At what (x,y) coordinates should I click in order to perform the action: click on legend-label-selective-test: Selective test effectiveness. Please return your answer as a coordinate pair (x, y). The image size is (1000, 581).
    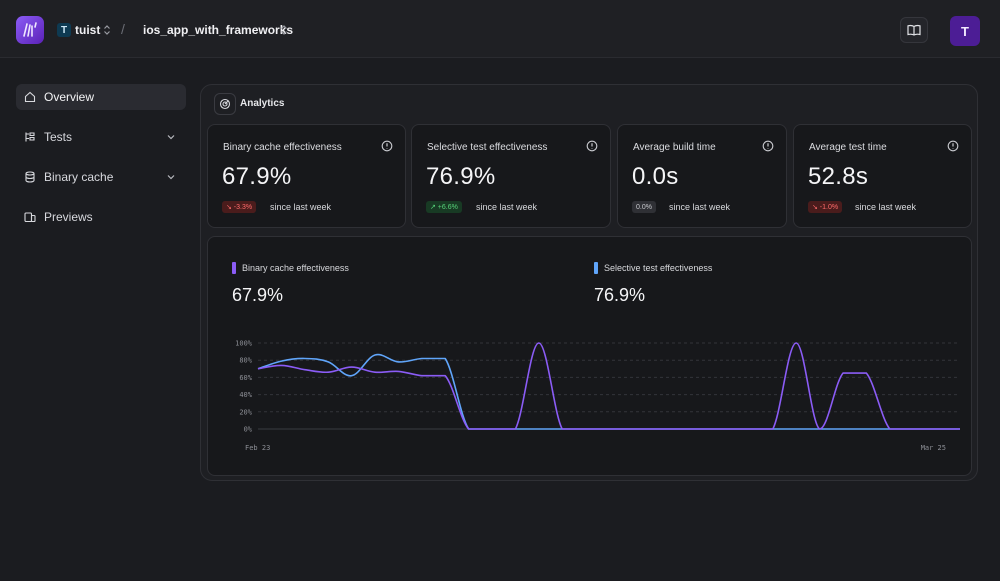
    Looking at the image, I should click on (658, 268).